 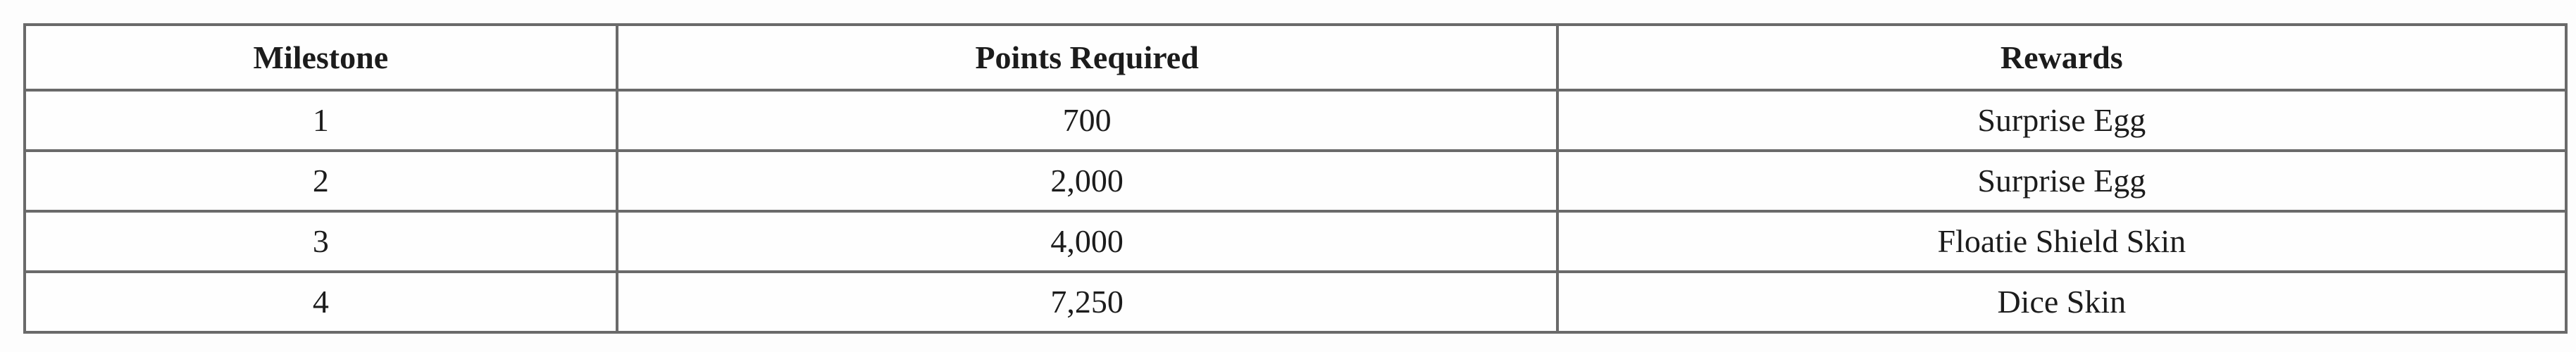 What do you see at coordinates (2061, 57) in the screenshot?
I see `header-cell-rewards: Rewards` at bounding box center [2061, 57].